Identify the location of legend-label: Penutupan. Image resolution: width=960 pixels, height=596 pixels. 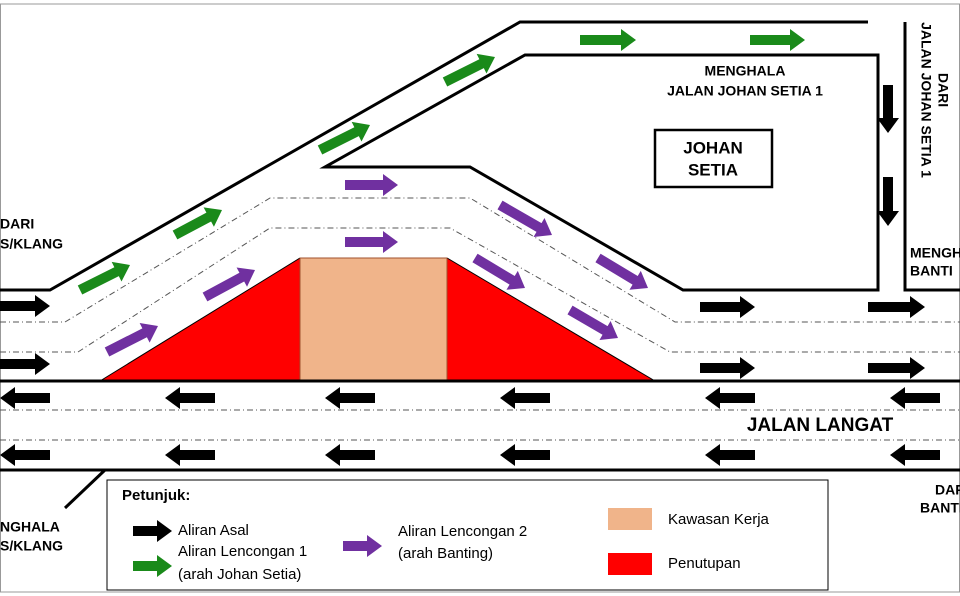
(704, 563).